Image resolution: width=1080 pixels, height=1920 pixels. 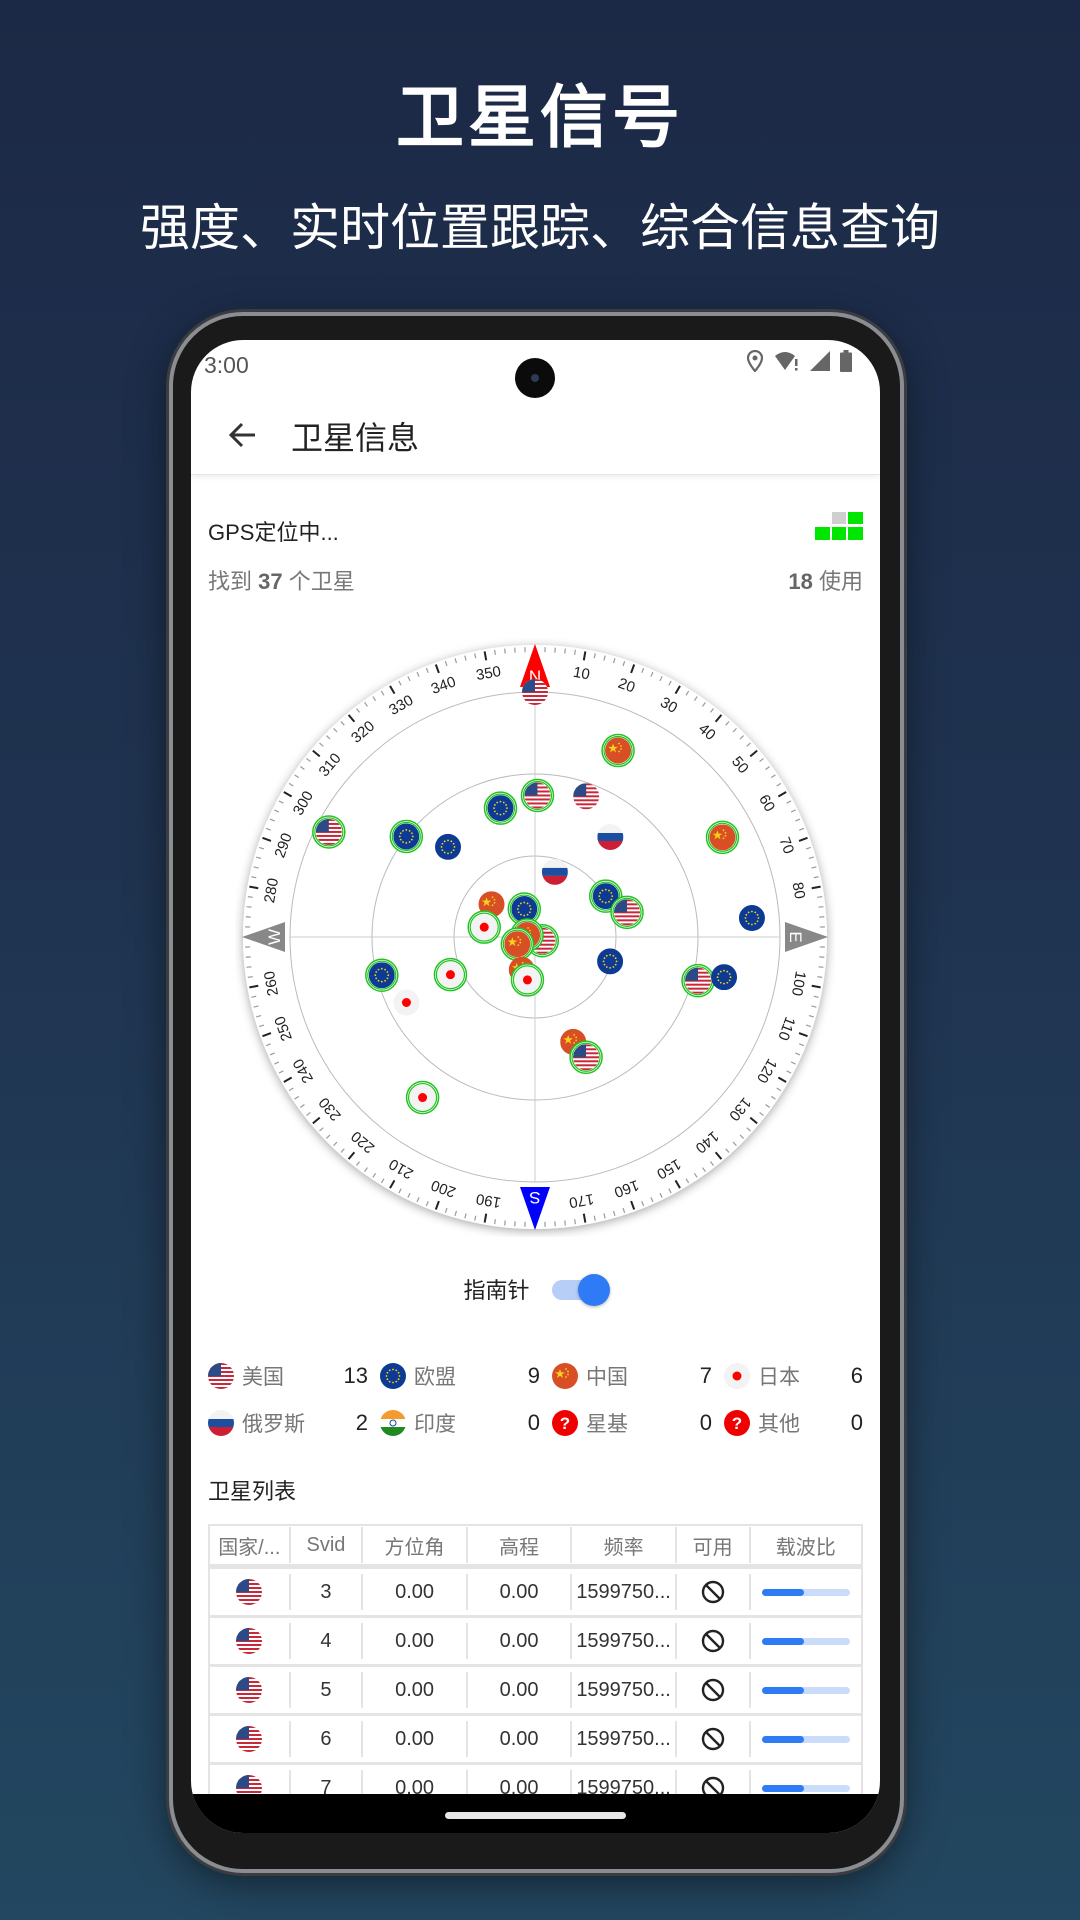 I want to click on cn0-cell, so click(x=806, y=1592).